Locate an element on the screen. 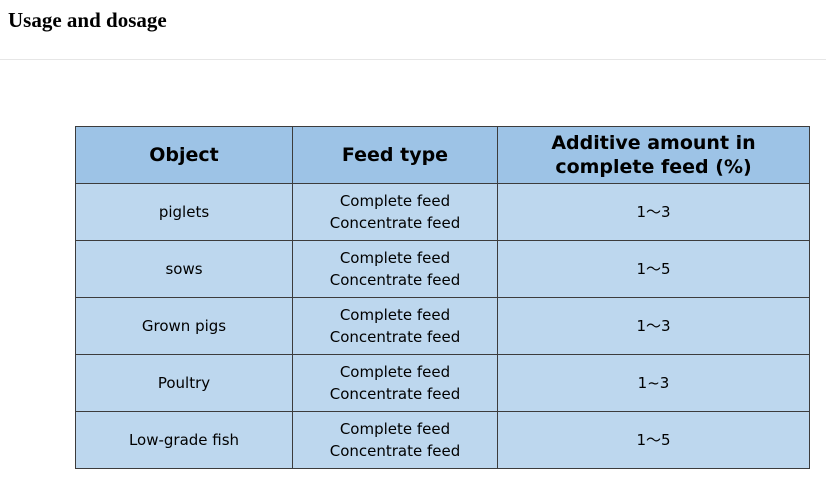 The width and height of the screenshot is (826, 481). table-row: sows Complete feed Concentrate feed 1～5 is located at coordinates (442, 269).